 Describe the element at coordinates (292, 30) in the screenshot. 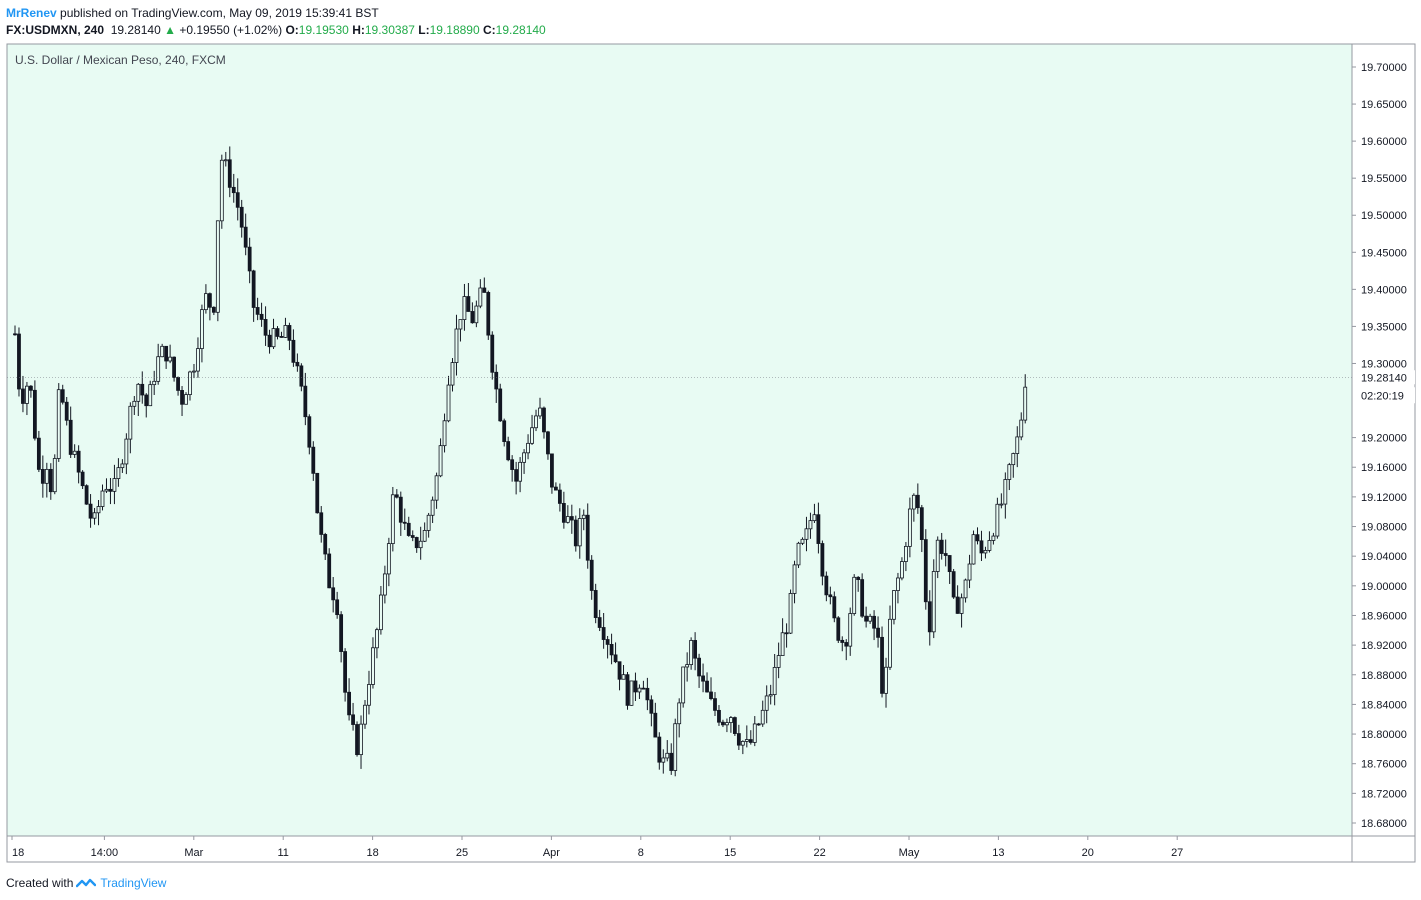

I see `open-label: O:` at that location.